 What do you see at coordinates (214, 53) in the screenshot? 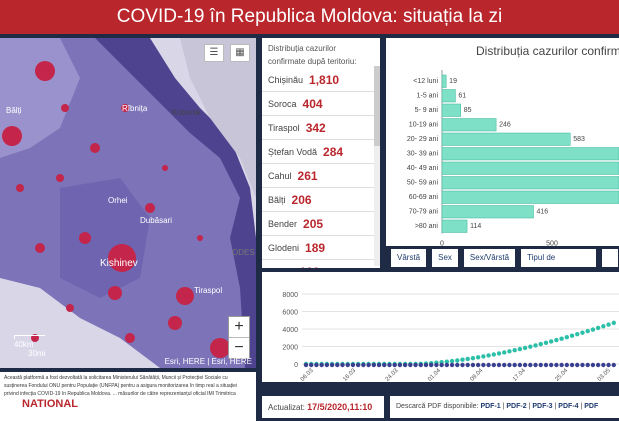
I see `list-view-icon: ☰` at bounding box center [214, 53].